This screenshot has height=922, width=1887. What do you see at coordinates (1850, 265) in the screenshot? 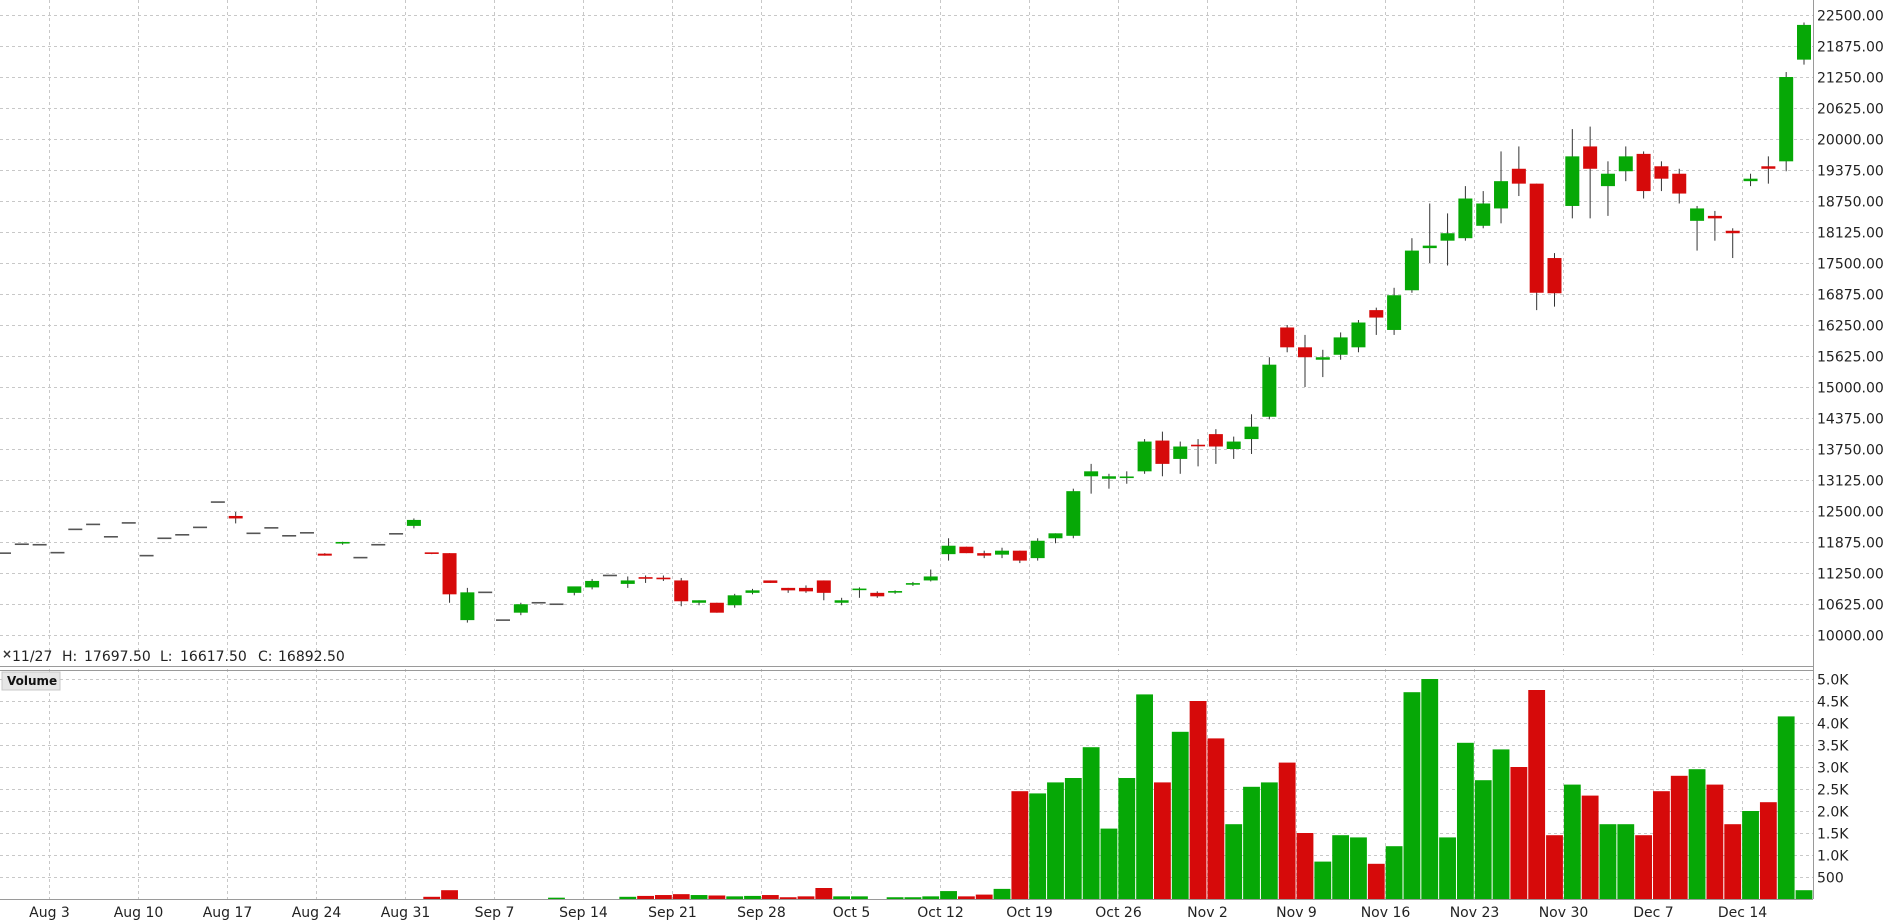
I see `price-tick-label: 17500.00` at bounding box center [1850, 265].